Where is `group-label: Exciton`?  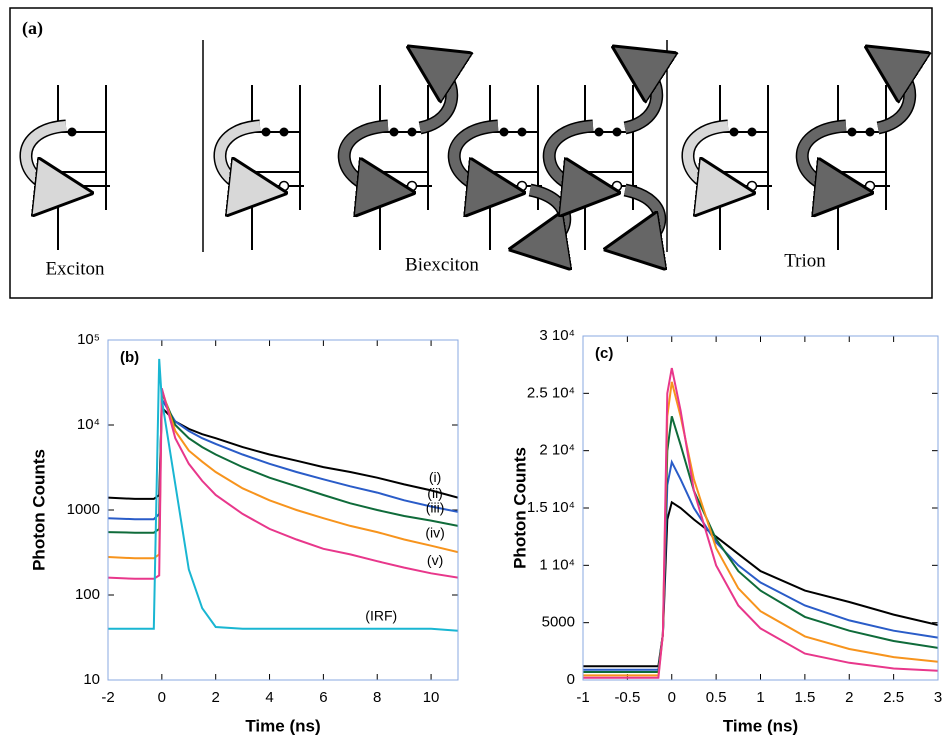
group-label: Exciton is located at coordinates (75, 268).